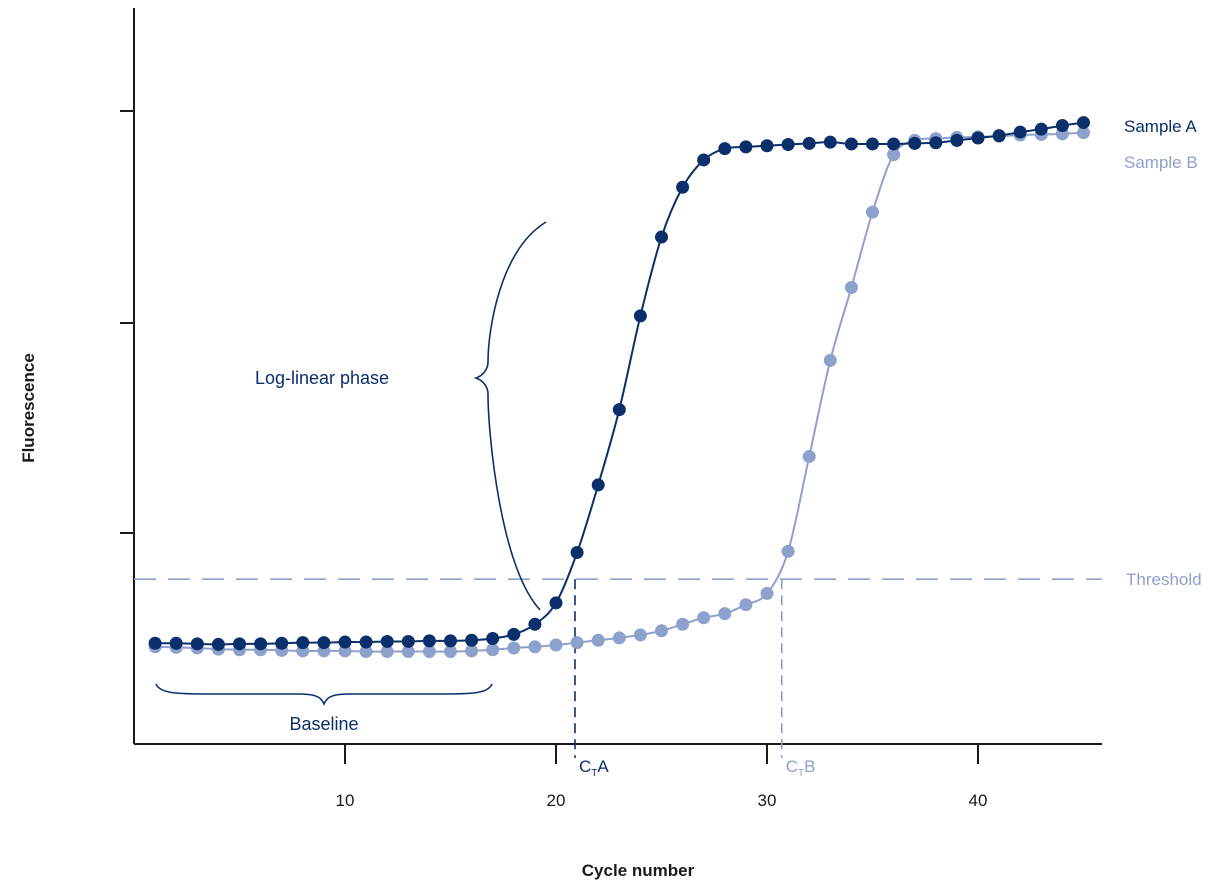 This screenshot has width=1224, height=888. What do you see at coordinates (695, 679) in the screenshot?
I see `ct-markers: CTA CTB` at bounding box center [695, 679].